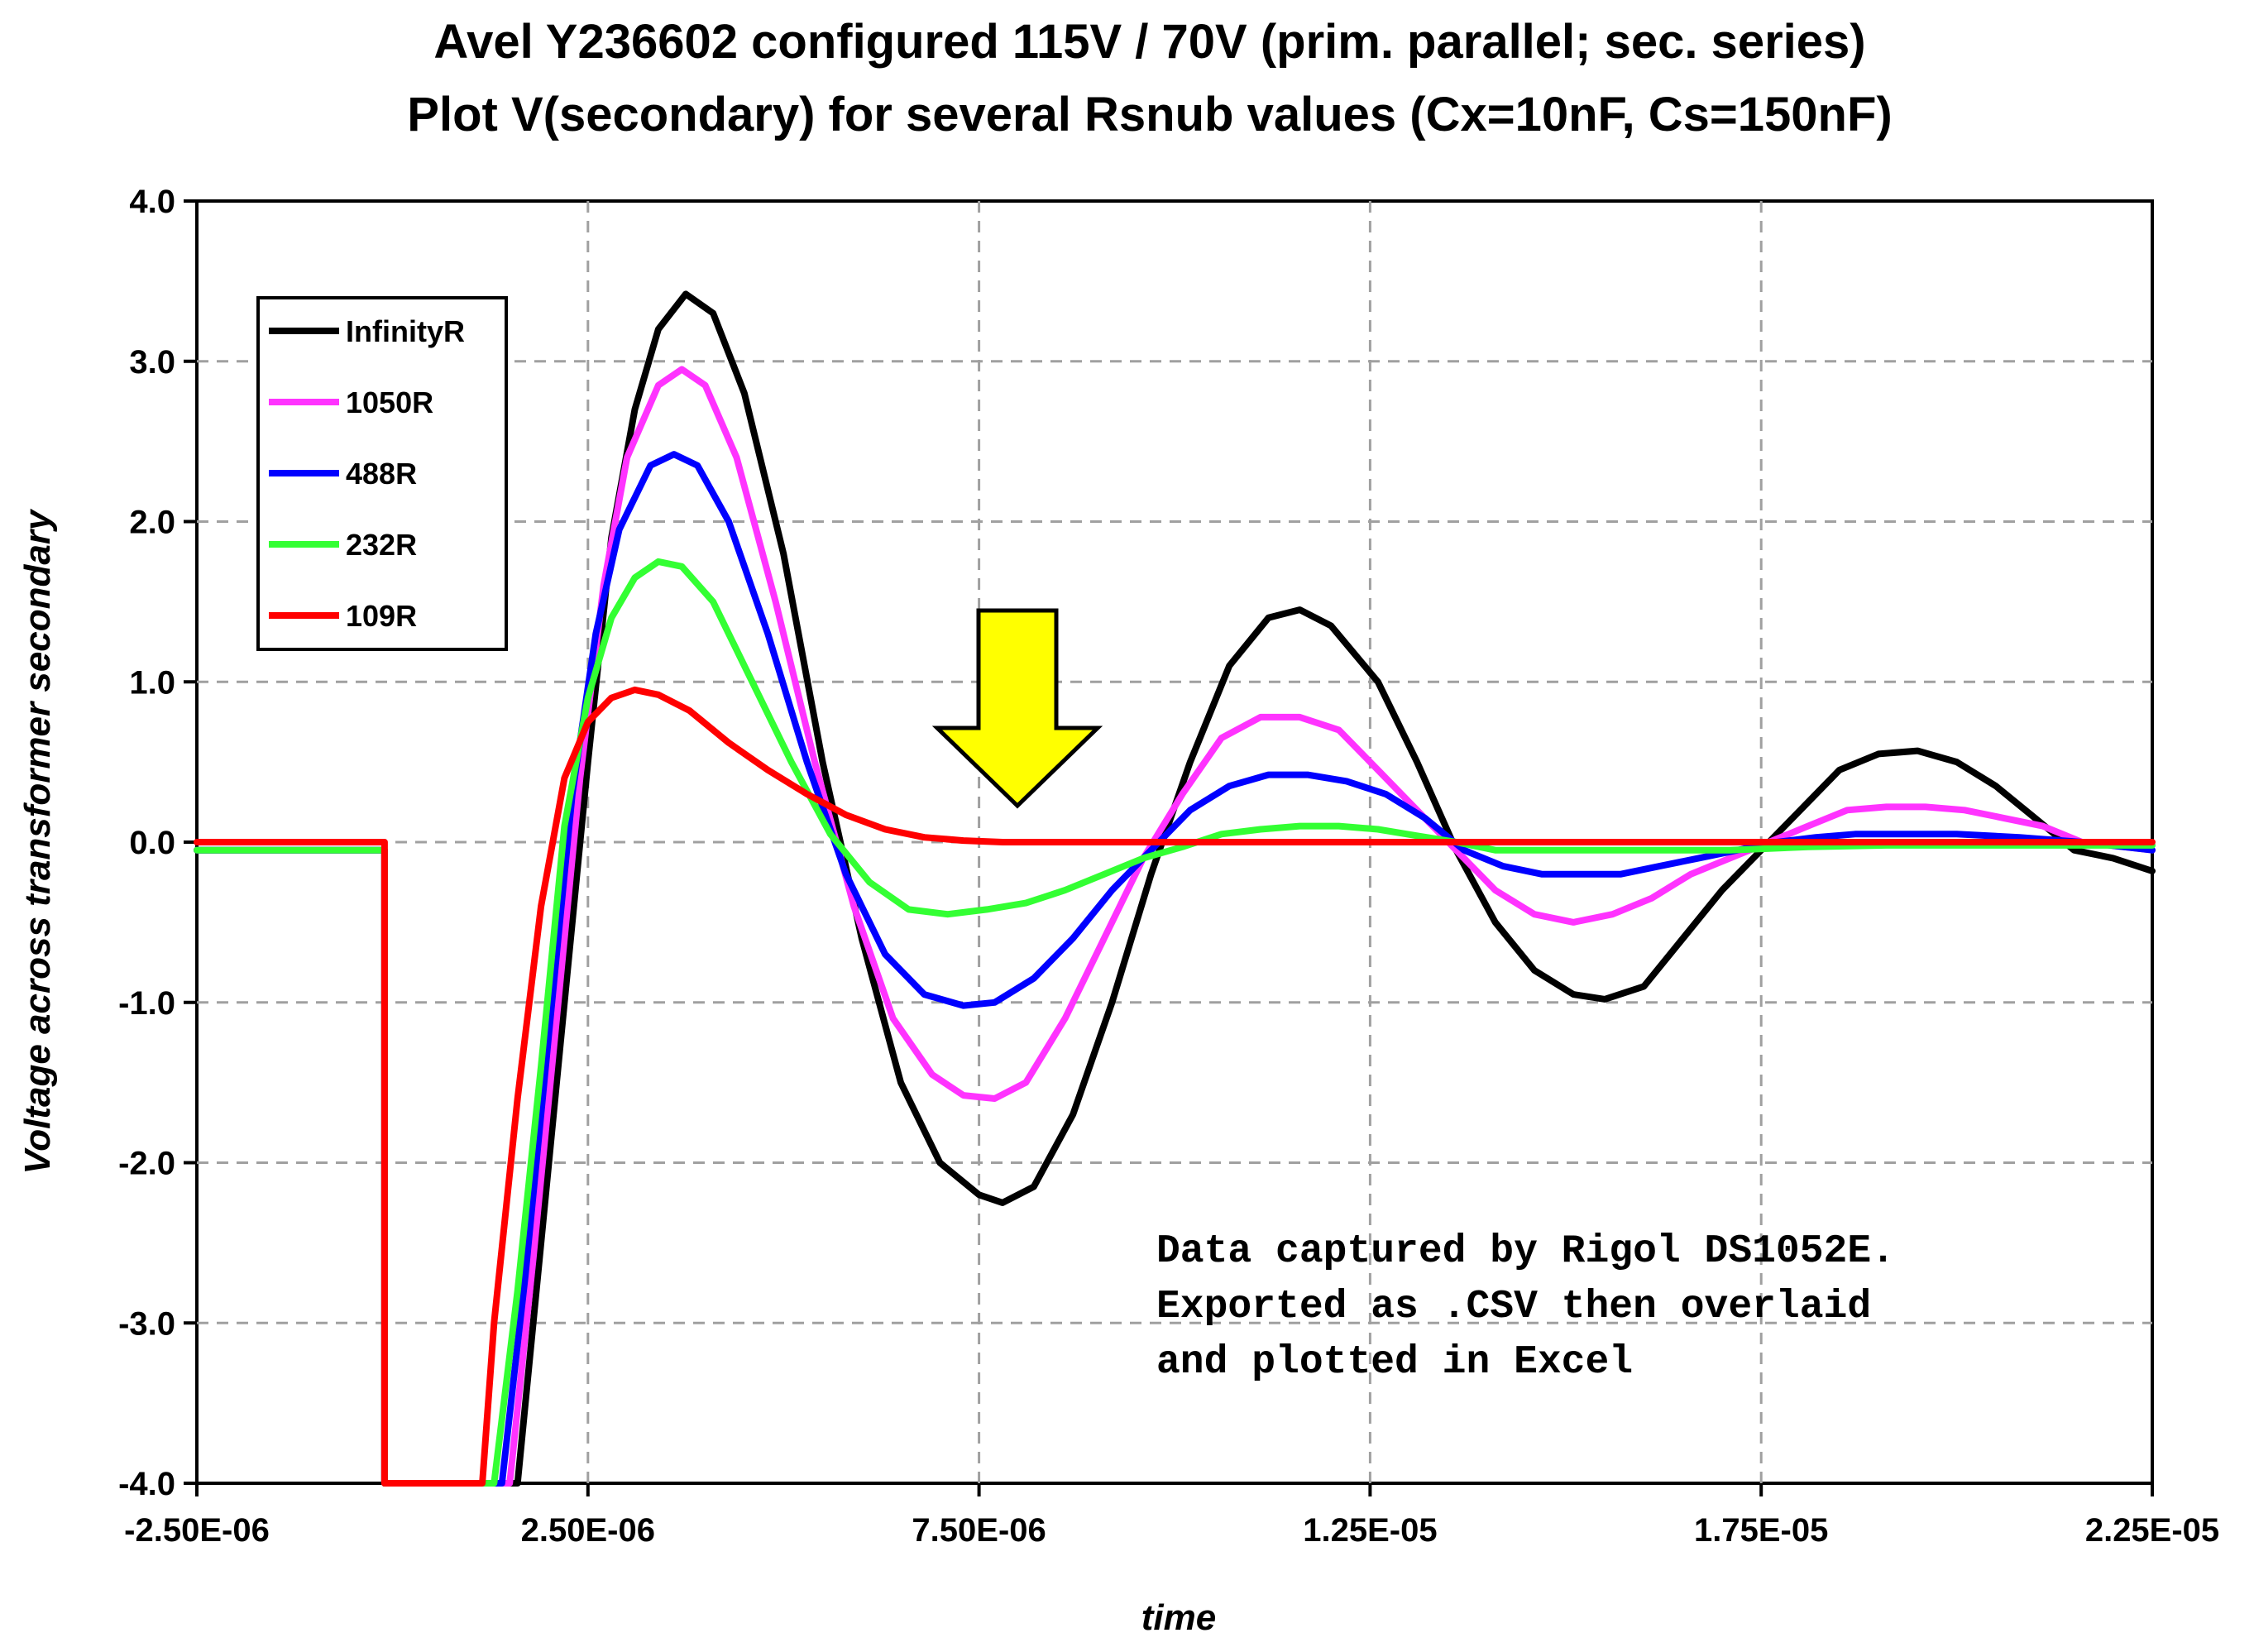 The height and width of the screenshot is (1652, 2254). Describe the element at coordinates (1394, 1362) in the screenshot. I see `note-line-3: and plotted in Excel` at that location.